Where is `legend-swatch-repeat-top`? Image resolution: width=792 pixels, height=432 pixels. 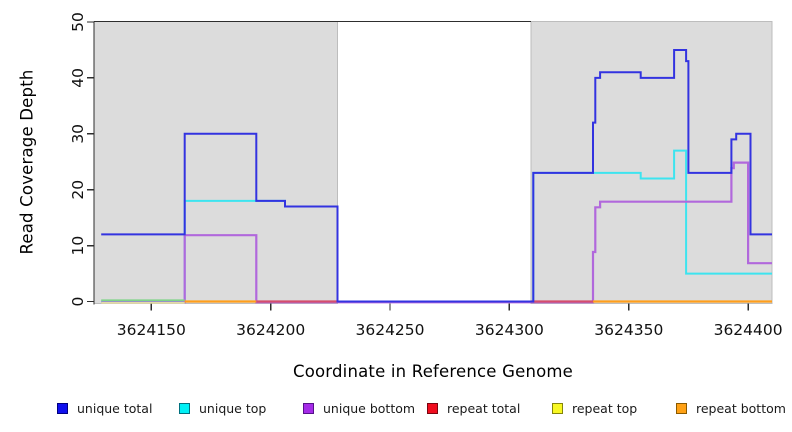
legend-swatch-repeat-top is located at coordinates (557, 408).